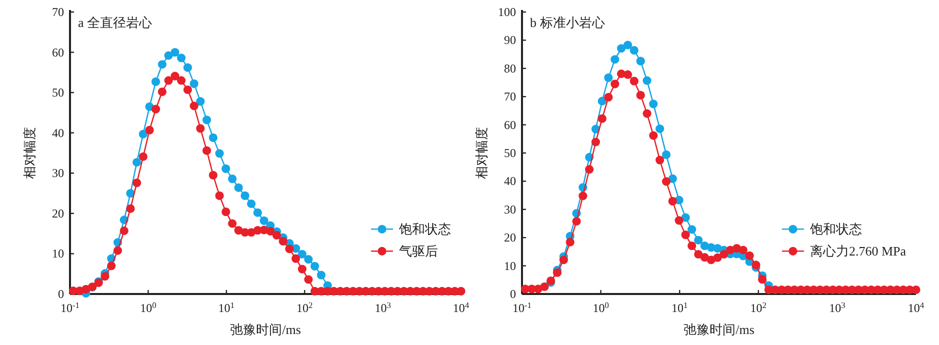 The width and height of the screenshot is (939, 345). Describe the element at coordinates (510, 68) in the screenshot. I see `y-tick-label: 80` at that location.